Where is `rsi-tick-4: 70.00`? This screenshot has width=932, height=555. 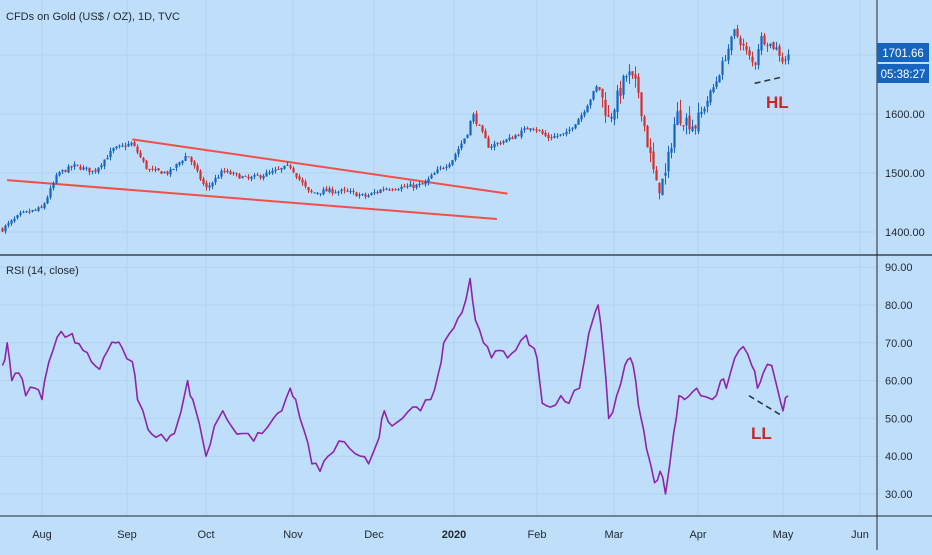 rsi-tick-4: 70.00 is located at coordinates (899, 344).